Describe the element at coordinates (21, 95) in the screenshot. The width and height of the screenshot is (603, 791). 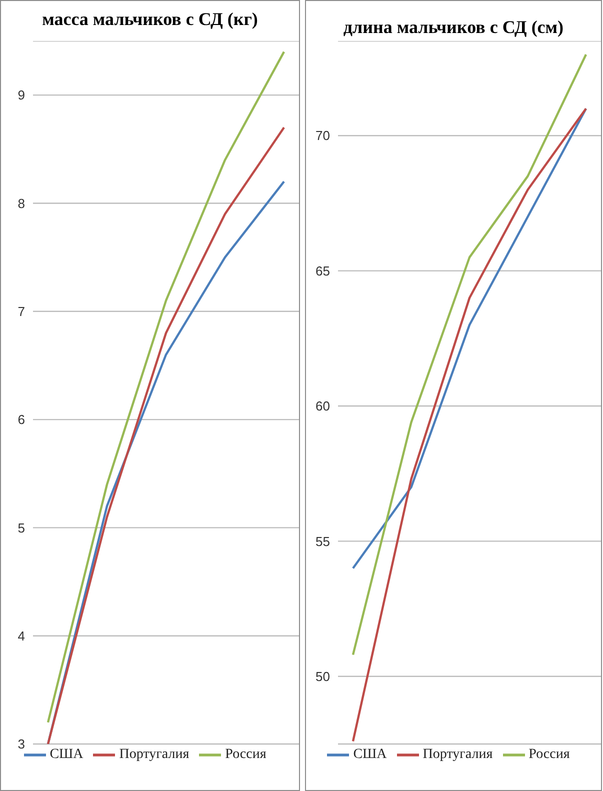
I see `y-tick-label: 9` at that location.